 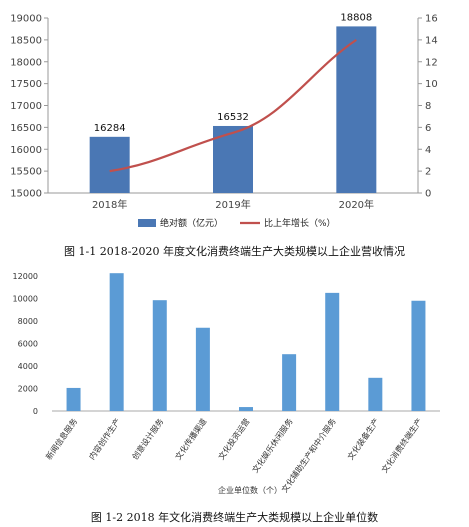 What do you see at coordinates (61, 438) in the screenshot?
I see `x-tick-label: 新闻信息服务` at bounding box center [61, 438].